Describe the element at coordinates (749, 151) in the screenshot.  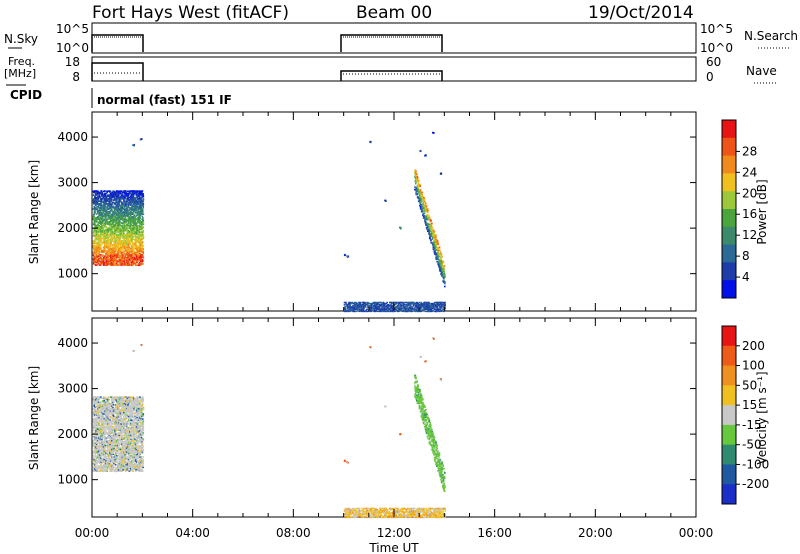
I see `power-colorbar-tick-label: 28` at that location.